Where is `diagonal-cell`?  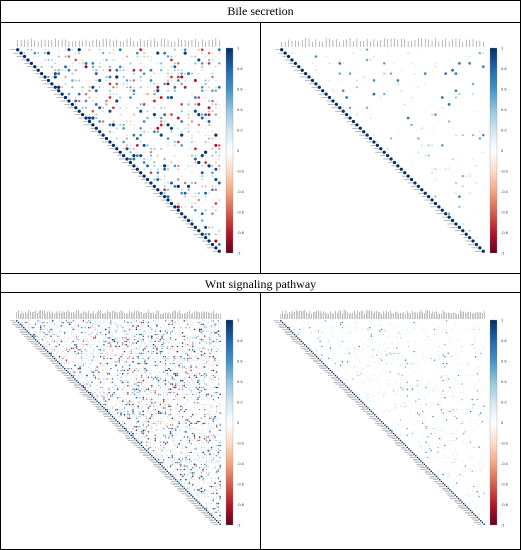 diagonal-cell is located at coordinates (107, 411).